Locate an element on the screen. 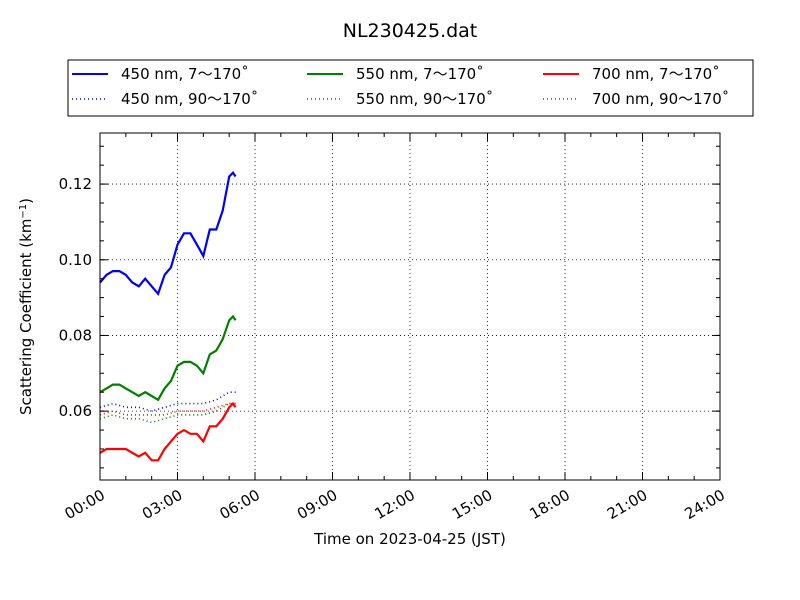  x-tick-label: 15:00 is located at coordinates (472, 504).